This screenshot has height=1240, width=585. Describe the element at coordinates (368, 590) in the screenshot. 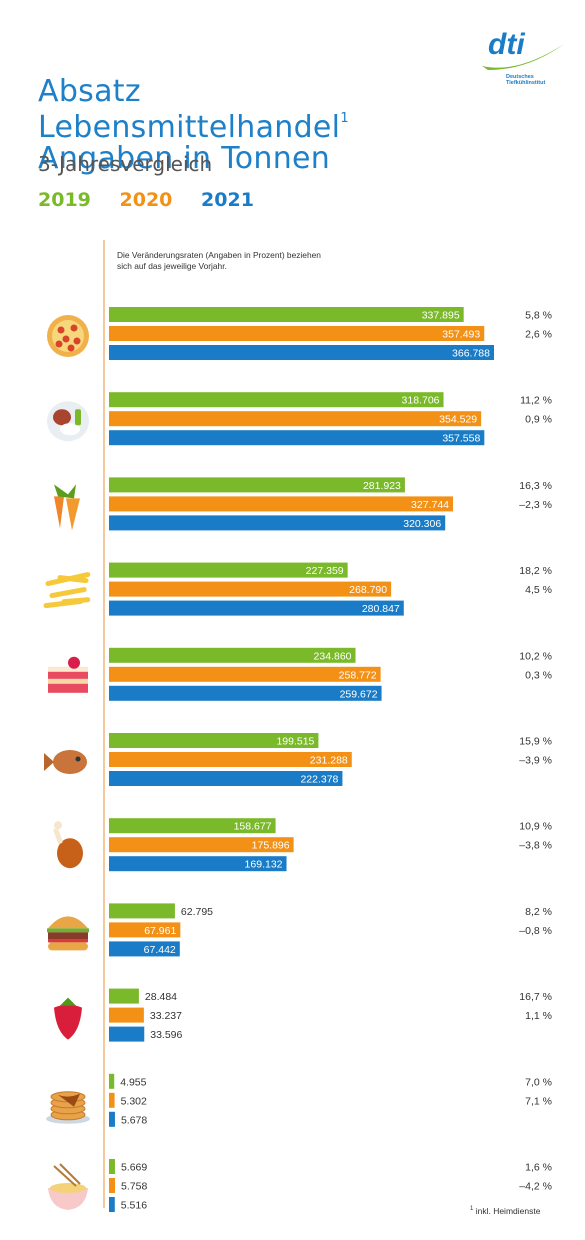

I see `data-label-2020: 268.790` at that location.